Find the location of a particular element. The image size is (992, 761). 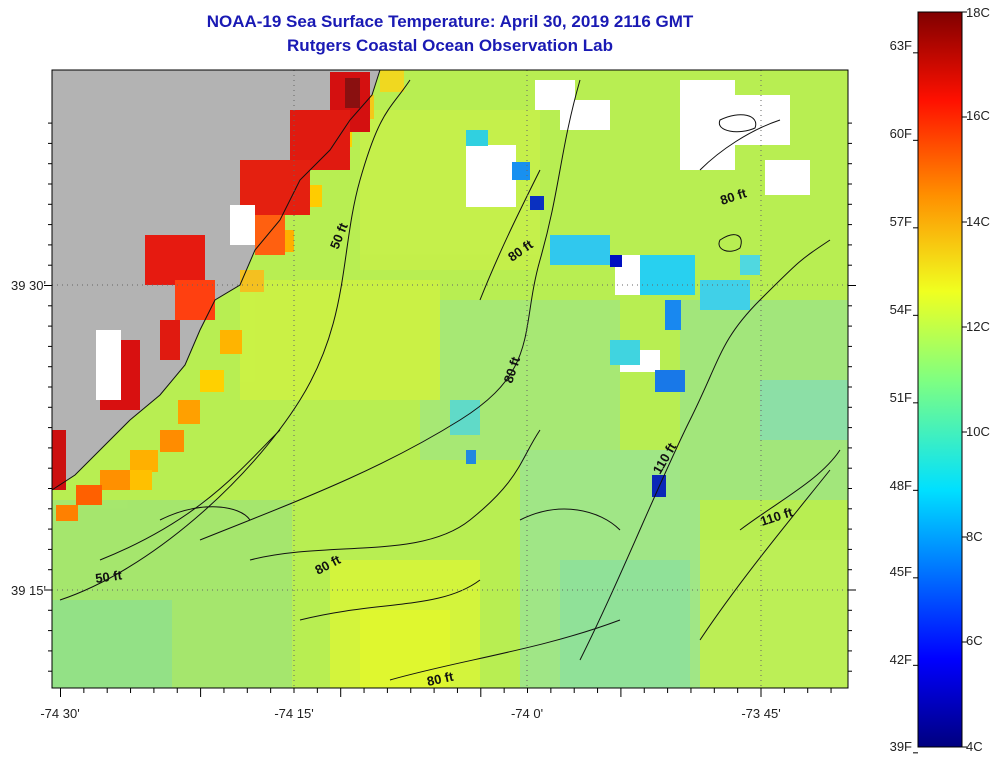

colorbar-c-label: 10C is located at coordinates (978, 431).